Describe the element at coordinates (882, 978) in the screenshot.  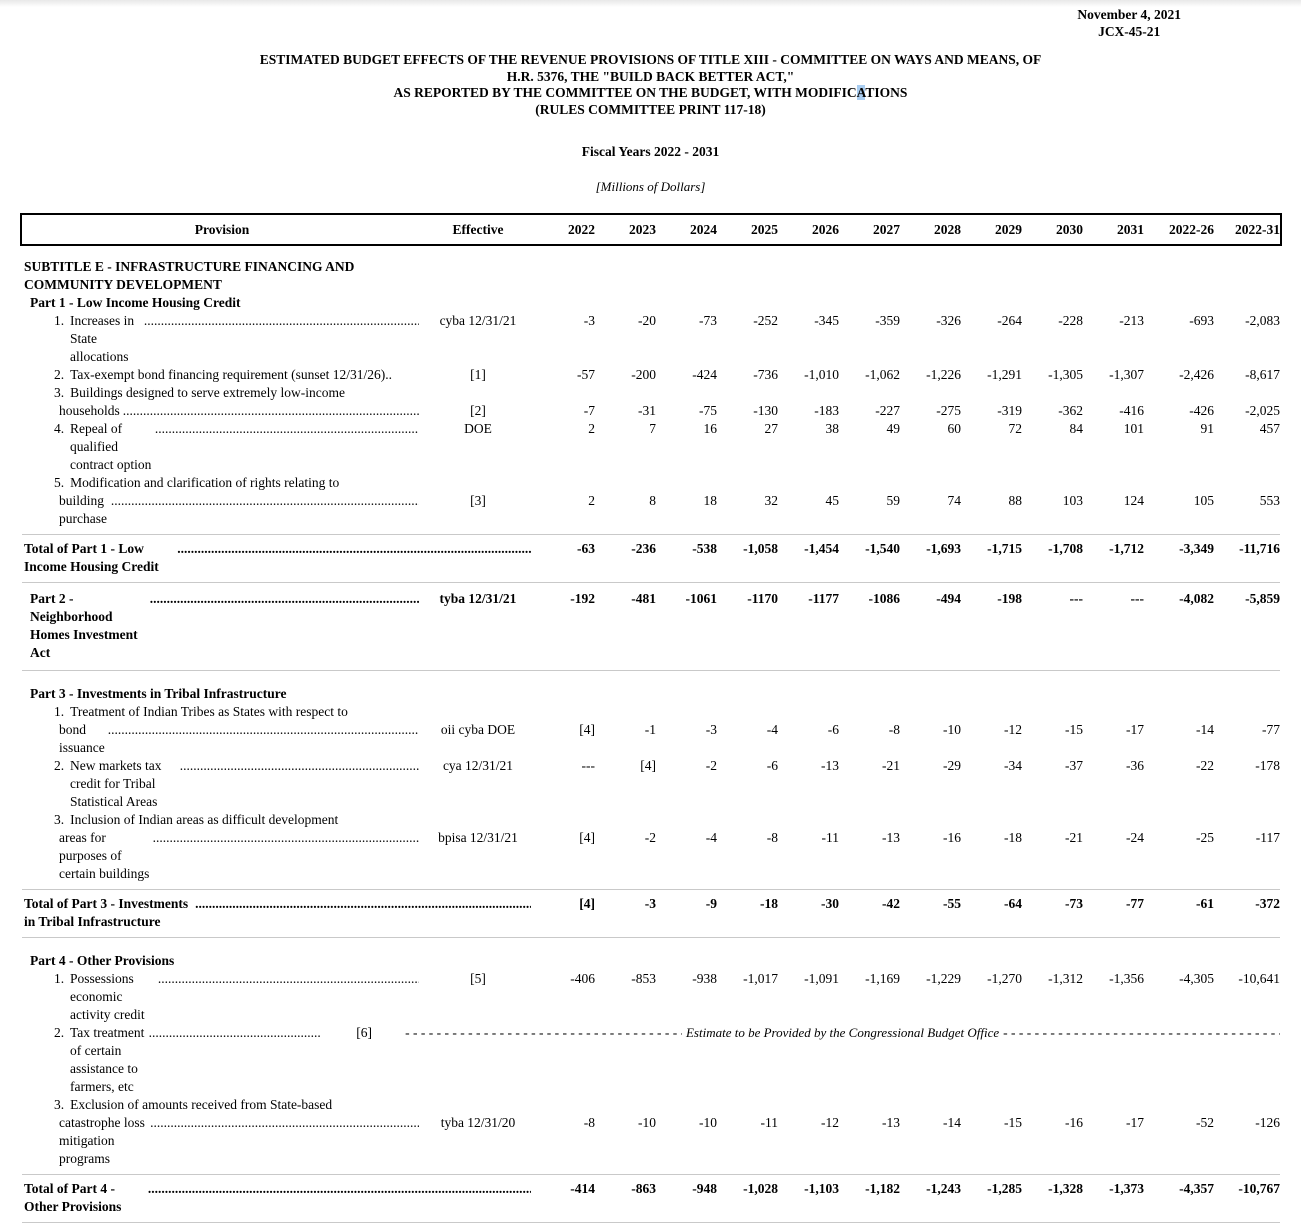
I see `value-cell: -1,169` at that location.